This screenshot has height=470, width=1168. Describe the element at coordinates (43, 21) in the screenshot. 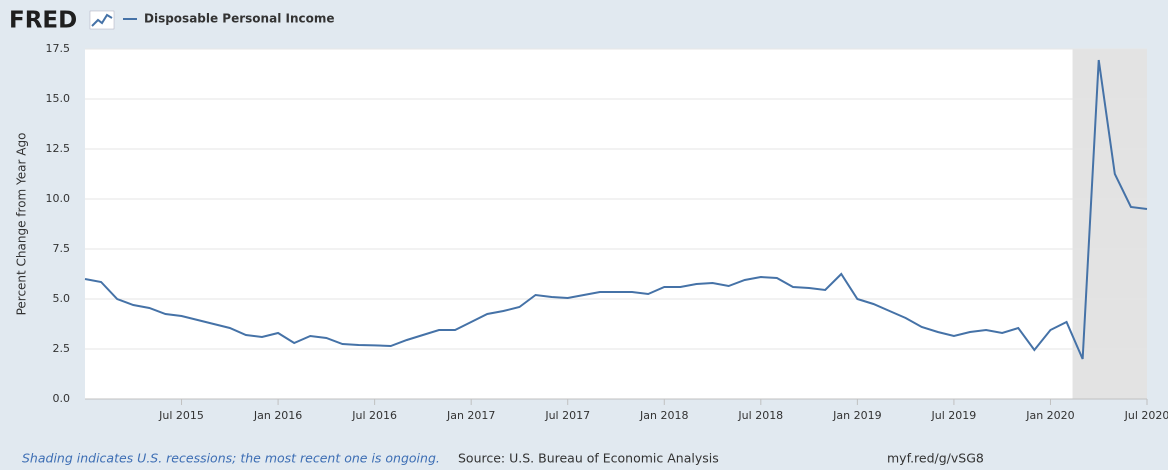

I see `logo: FRED` at that location.